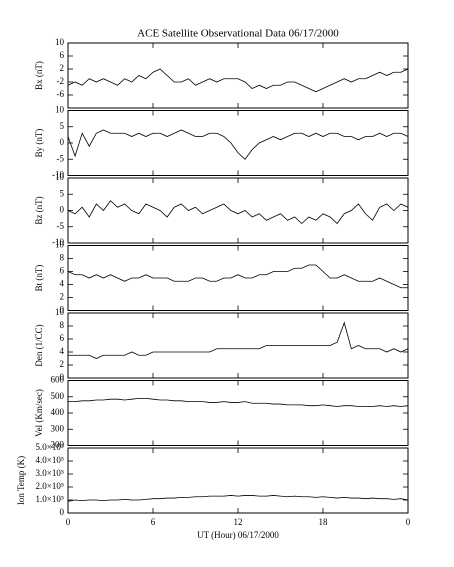 The height and width of the screenshot is (567, 454). Describe the element at coordinates (324, 522) in the screenshot. I see `x-tick-label: 18` at that location.